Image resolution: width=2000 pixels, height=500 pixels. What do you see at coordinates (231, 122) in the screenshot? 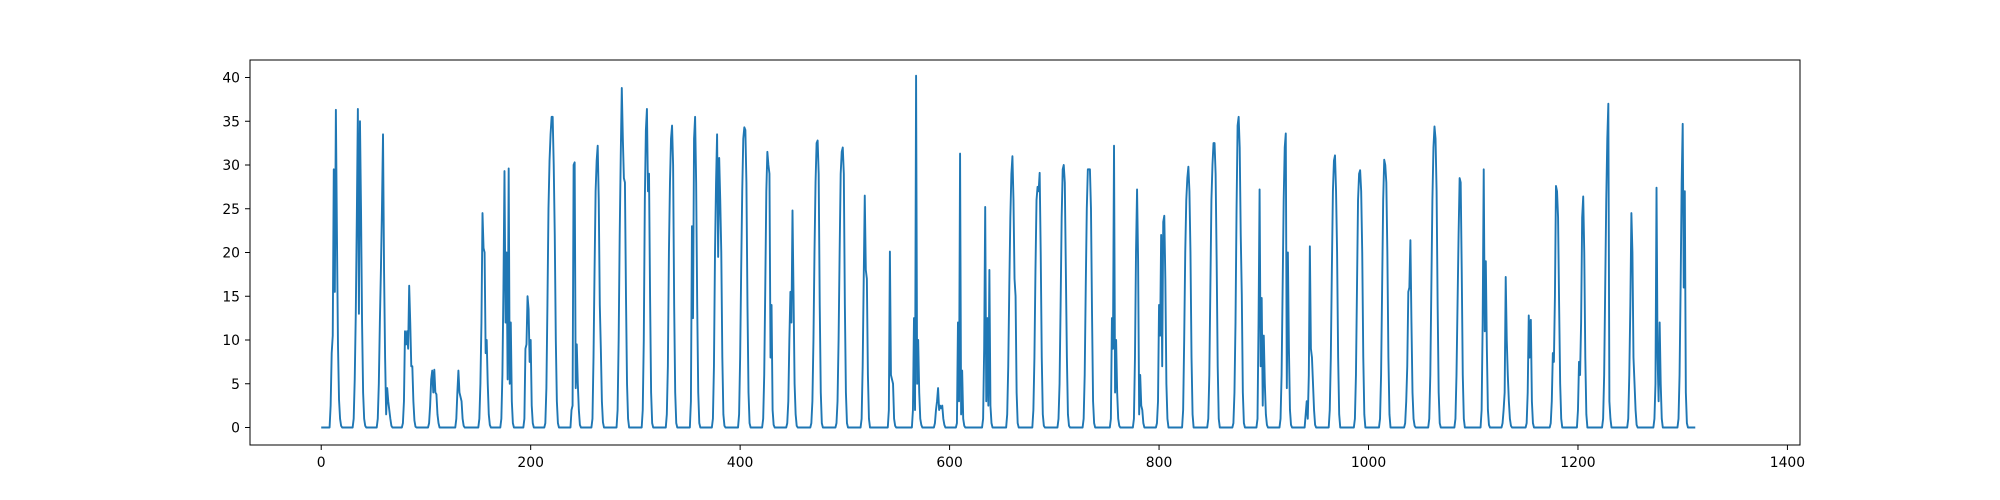
I see `y-tick-label: 35` at bounding box center [231, 122].